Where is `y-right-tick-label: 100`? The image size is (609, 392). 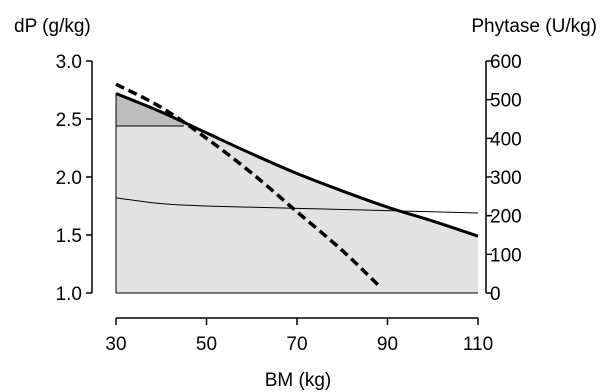 y-right-tick-label: 100 is located at coordinates (506, 255).